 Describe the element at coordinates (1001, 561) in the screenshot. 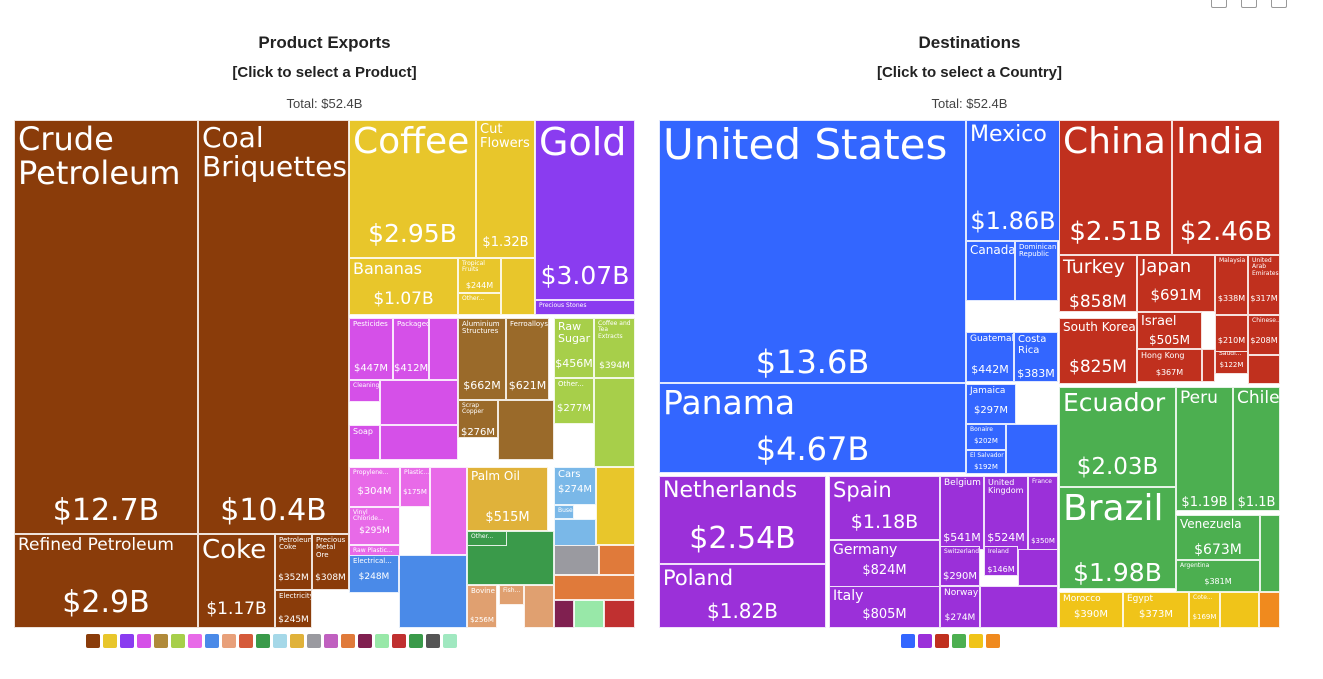

I see `treemap-tile: Ireland $146M` at that location.